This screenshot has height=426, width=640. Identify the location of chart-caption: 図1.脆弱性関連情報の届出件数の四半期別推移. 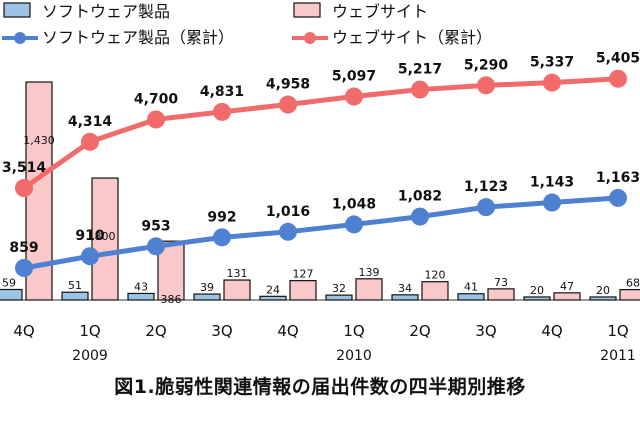
(320, 387).